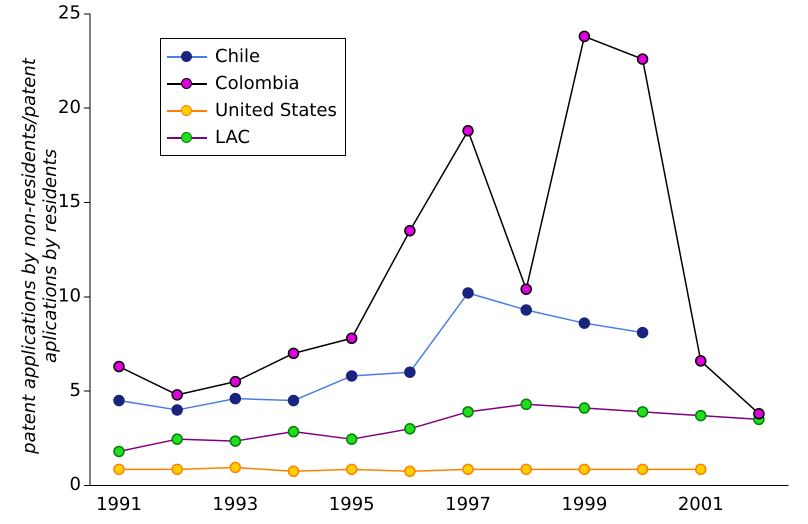 The image size is (808, 524). Describe the element at coordinates (119, 504) in the screenshot. I see `x-tick-label: 1991` at that location.